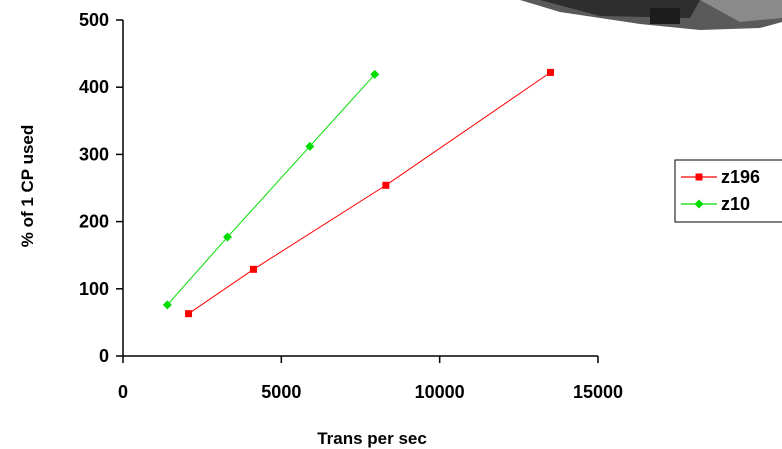  I want to click on legend-item-z10: z10, so click(715, 204).